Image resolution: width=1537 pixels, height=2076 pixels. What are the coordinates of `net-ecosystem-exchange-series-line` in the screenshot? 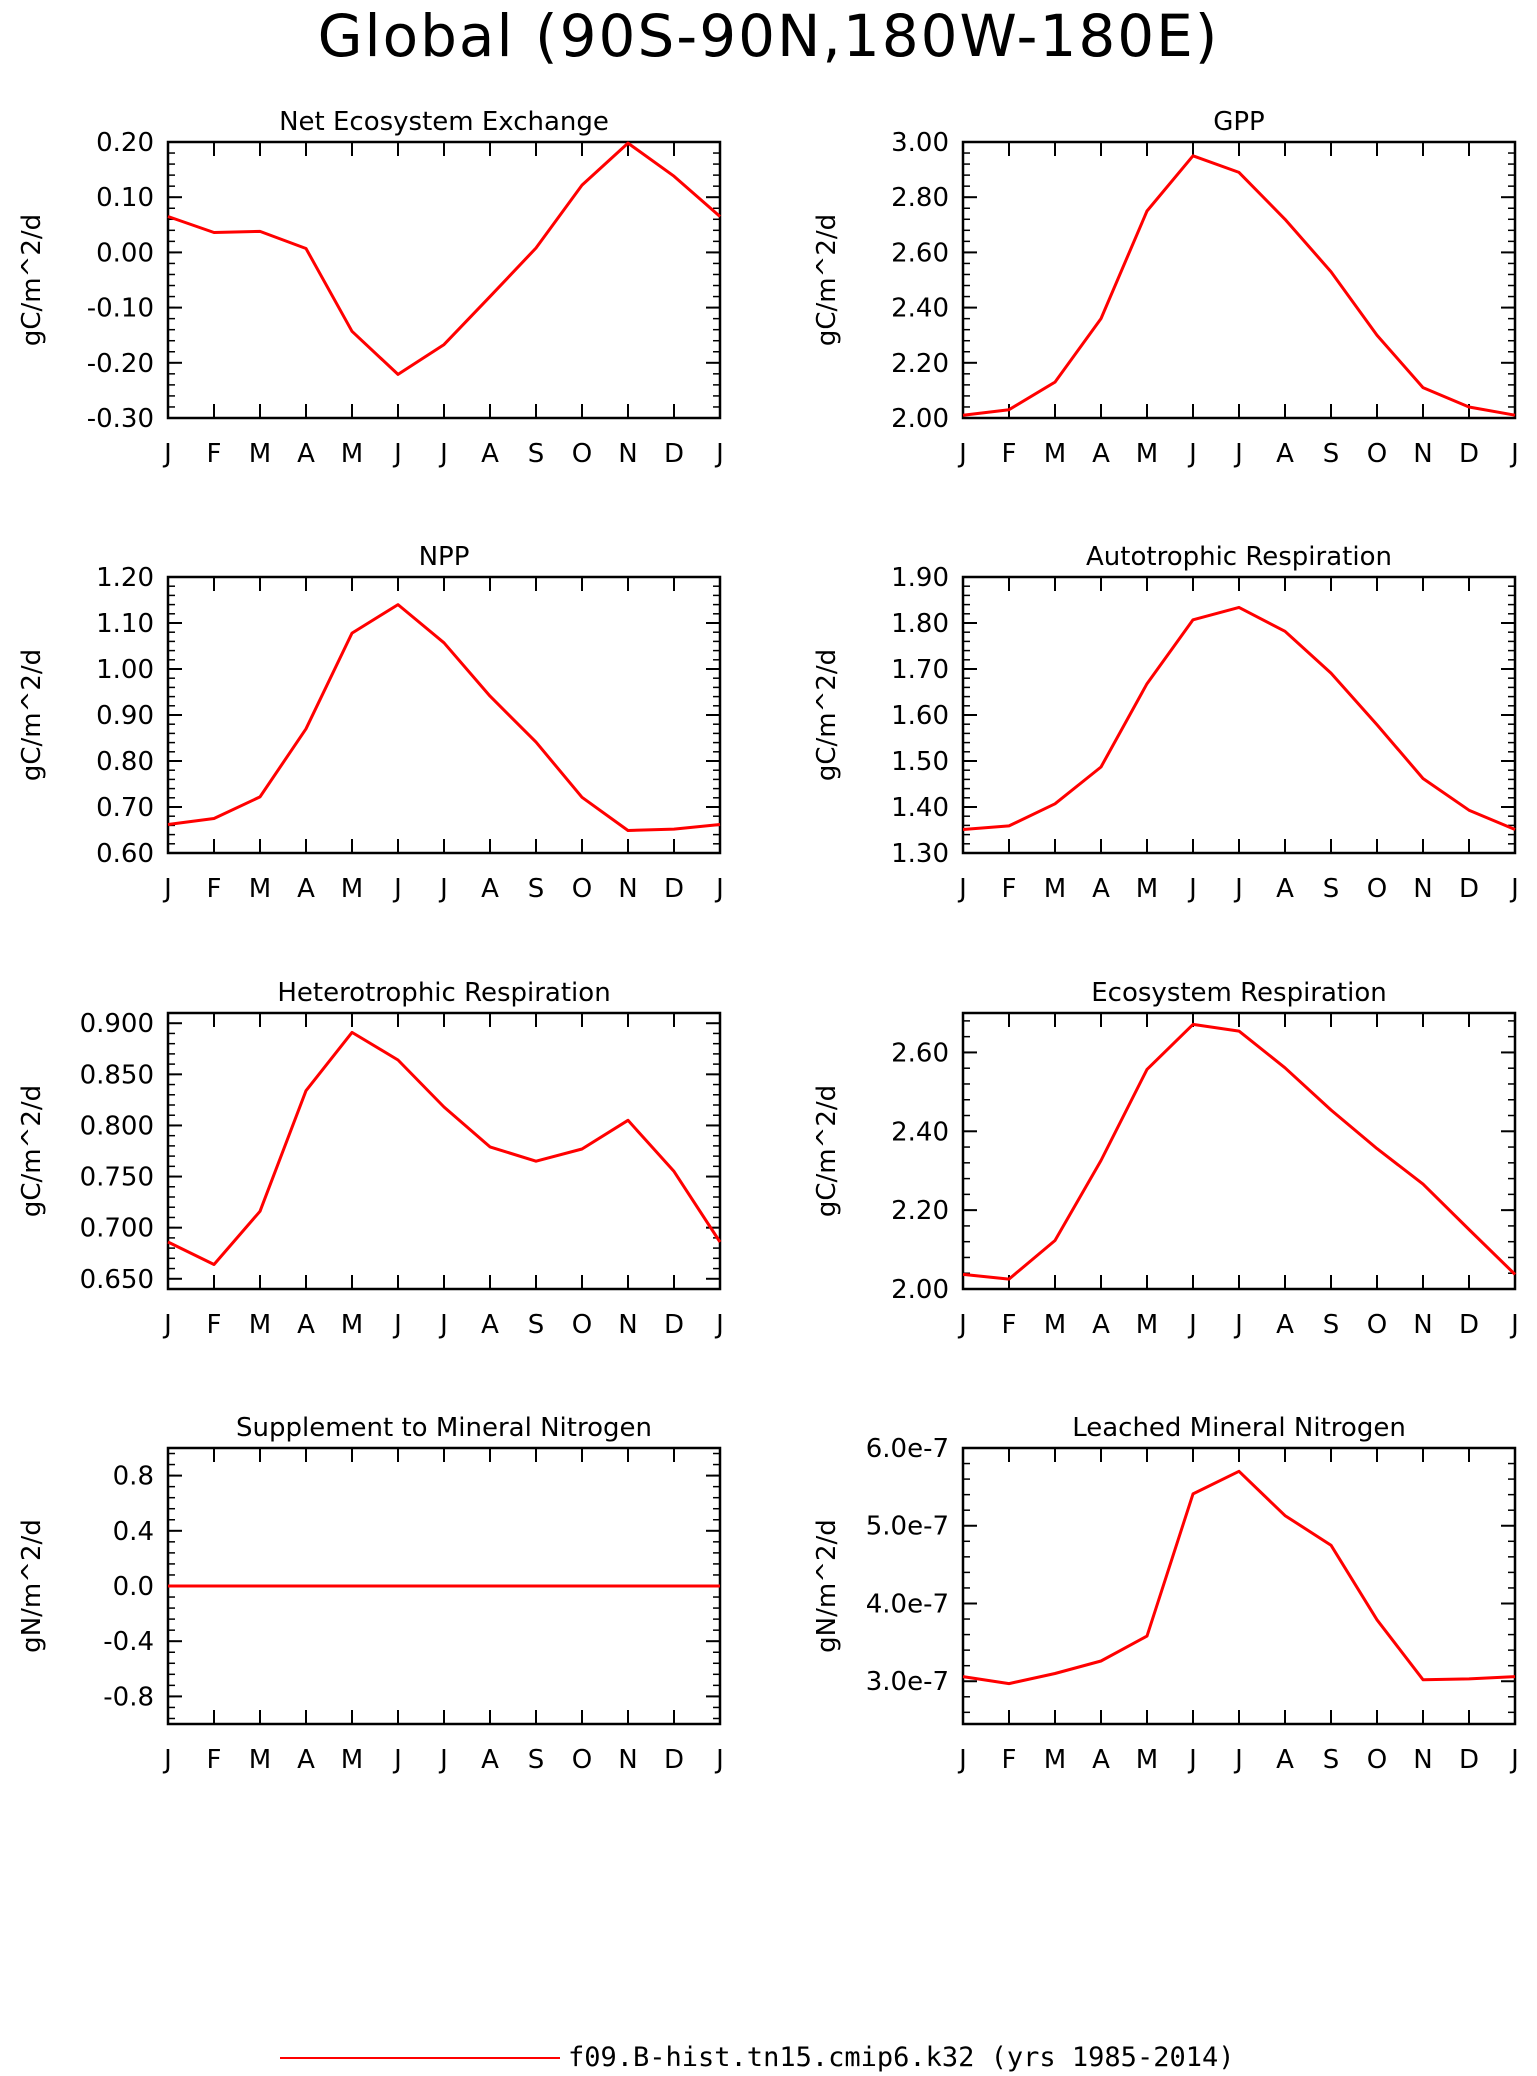 It's located at (444, 258).